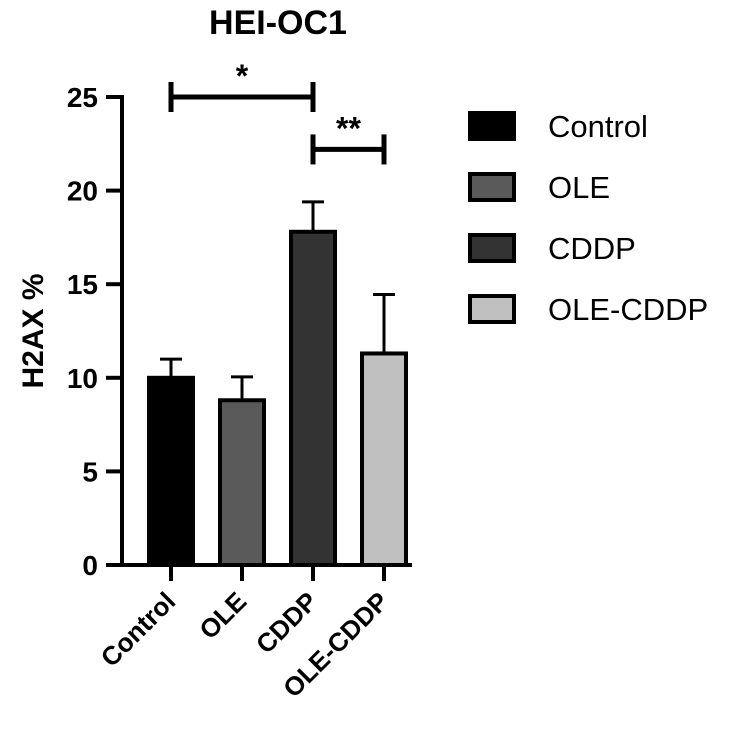  Describe the element at coordinates (278, 23) in the screenshot. I see `chart-title: HEI-OC1` at that location.